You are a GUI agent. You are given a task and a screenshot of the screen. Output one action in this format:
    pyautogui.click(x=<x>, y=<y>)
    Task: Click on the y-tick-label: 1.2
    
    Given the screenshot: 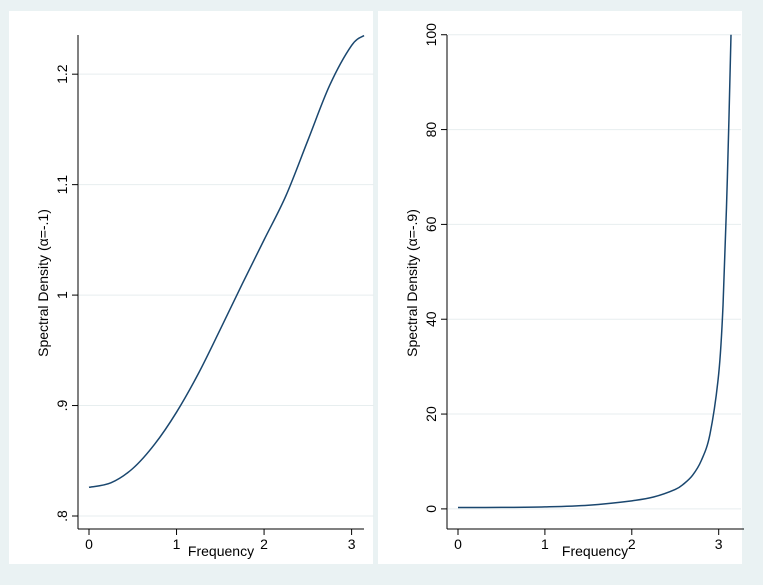 What is the action you would take?
    pyautogui.click(x=62, y=74)
    